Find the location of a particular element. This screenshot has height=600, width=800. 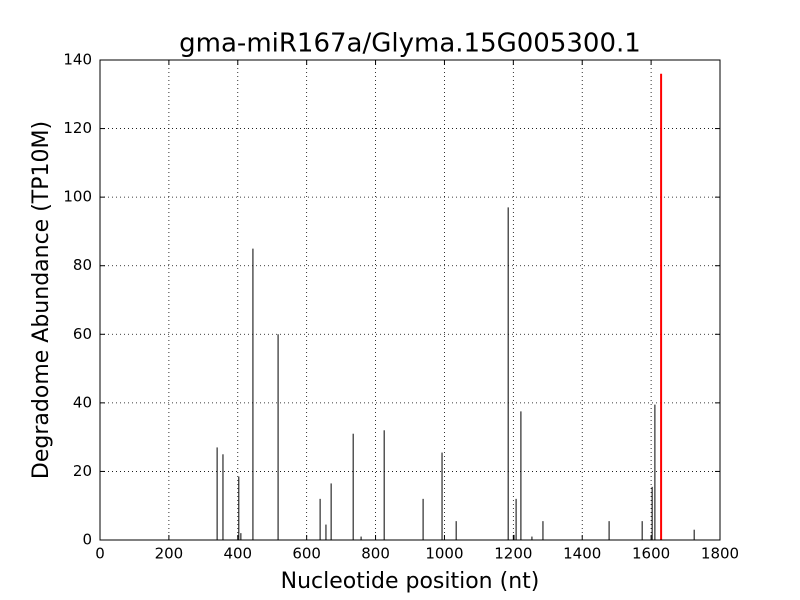

x-axis-label: Nucleotide position (nt) is located at coordinates (410, 581).